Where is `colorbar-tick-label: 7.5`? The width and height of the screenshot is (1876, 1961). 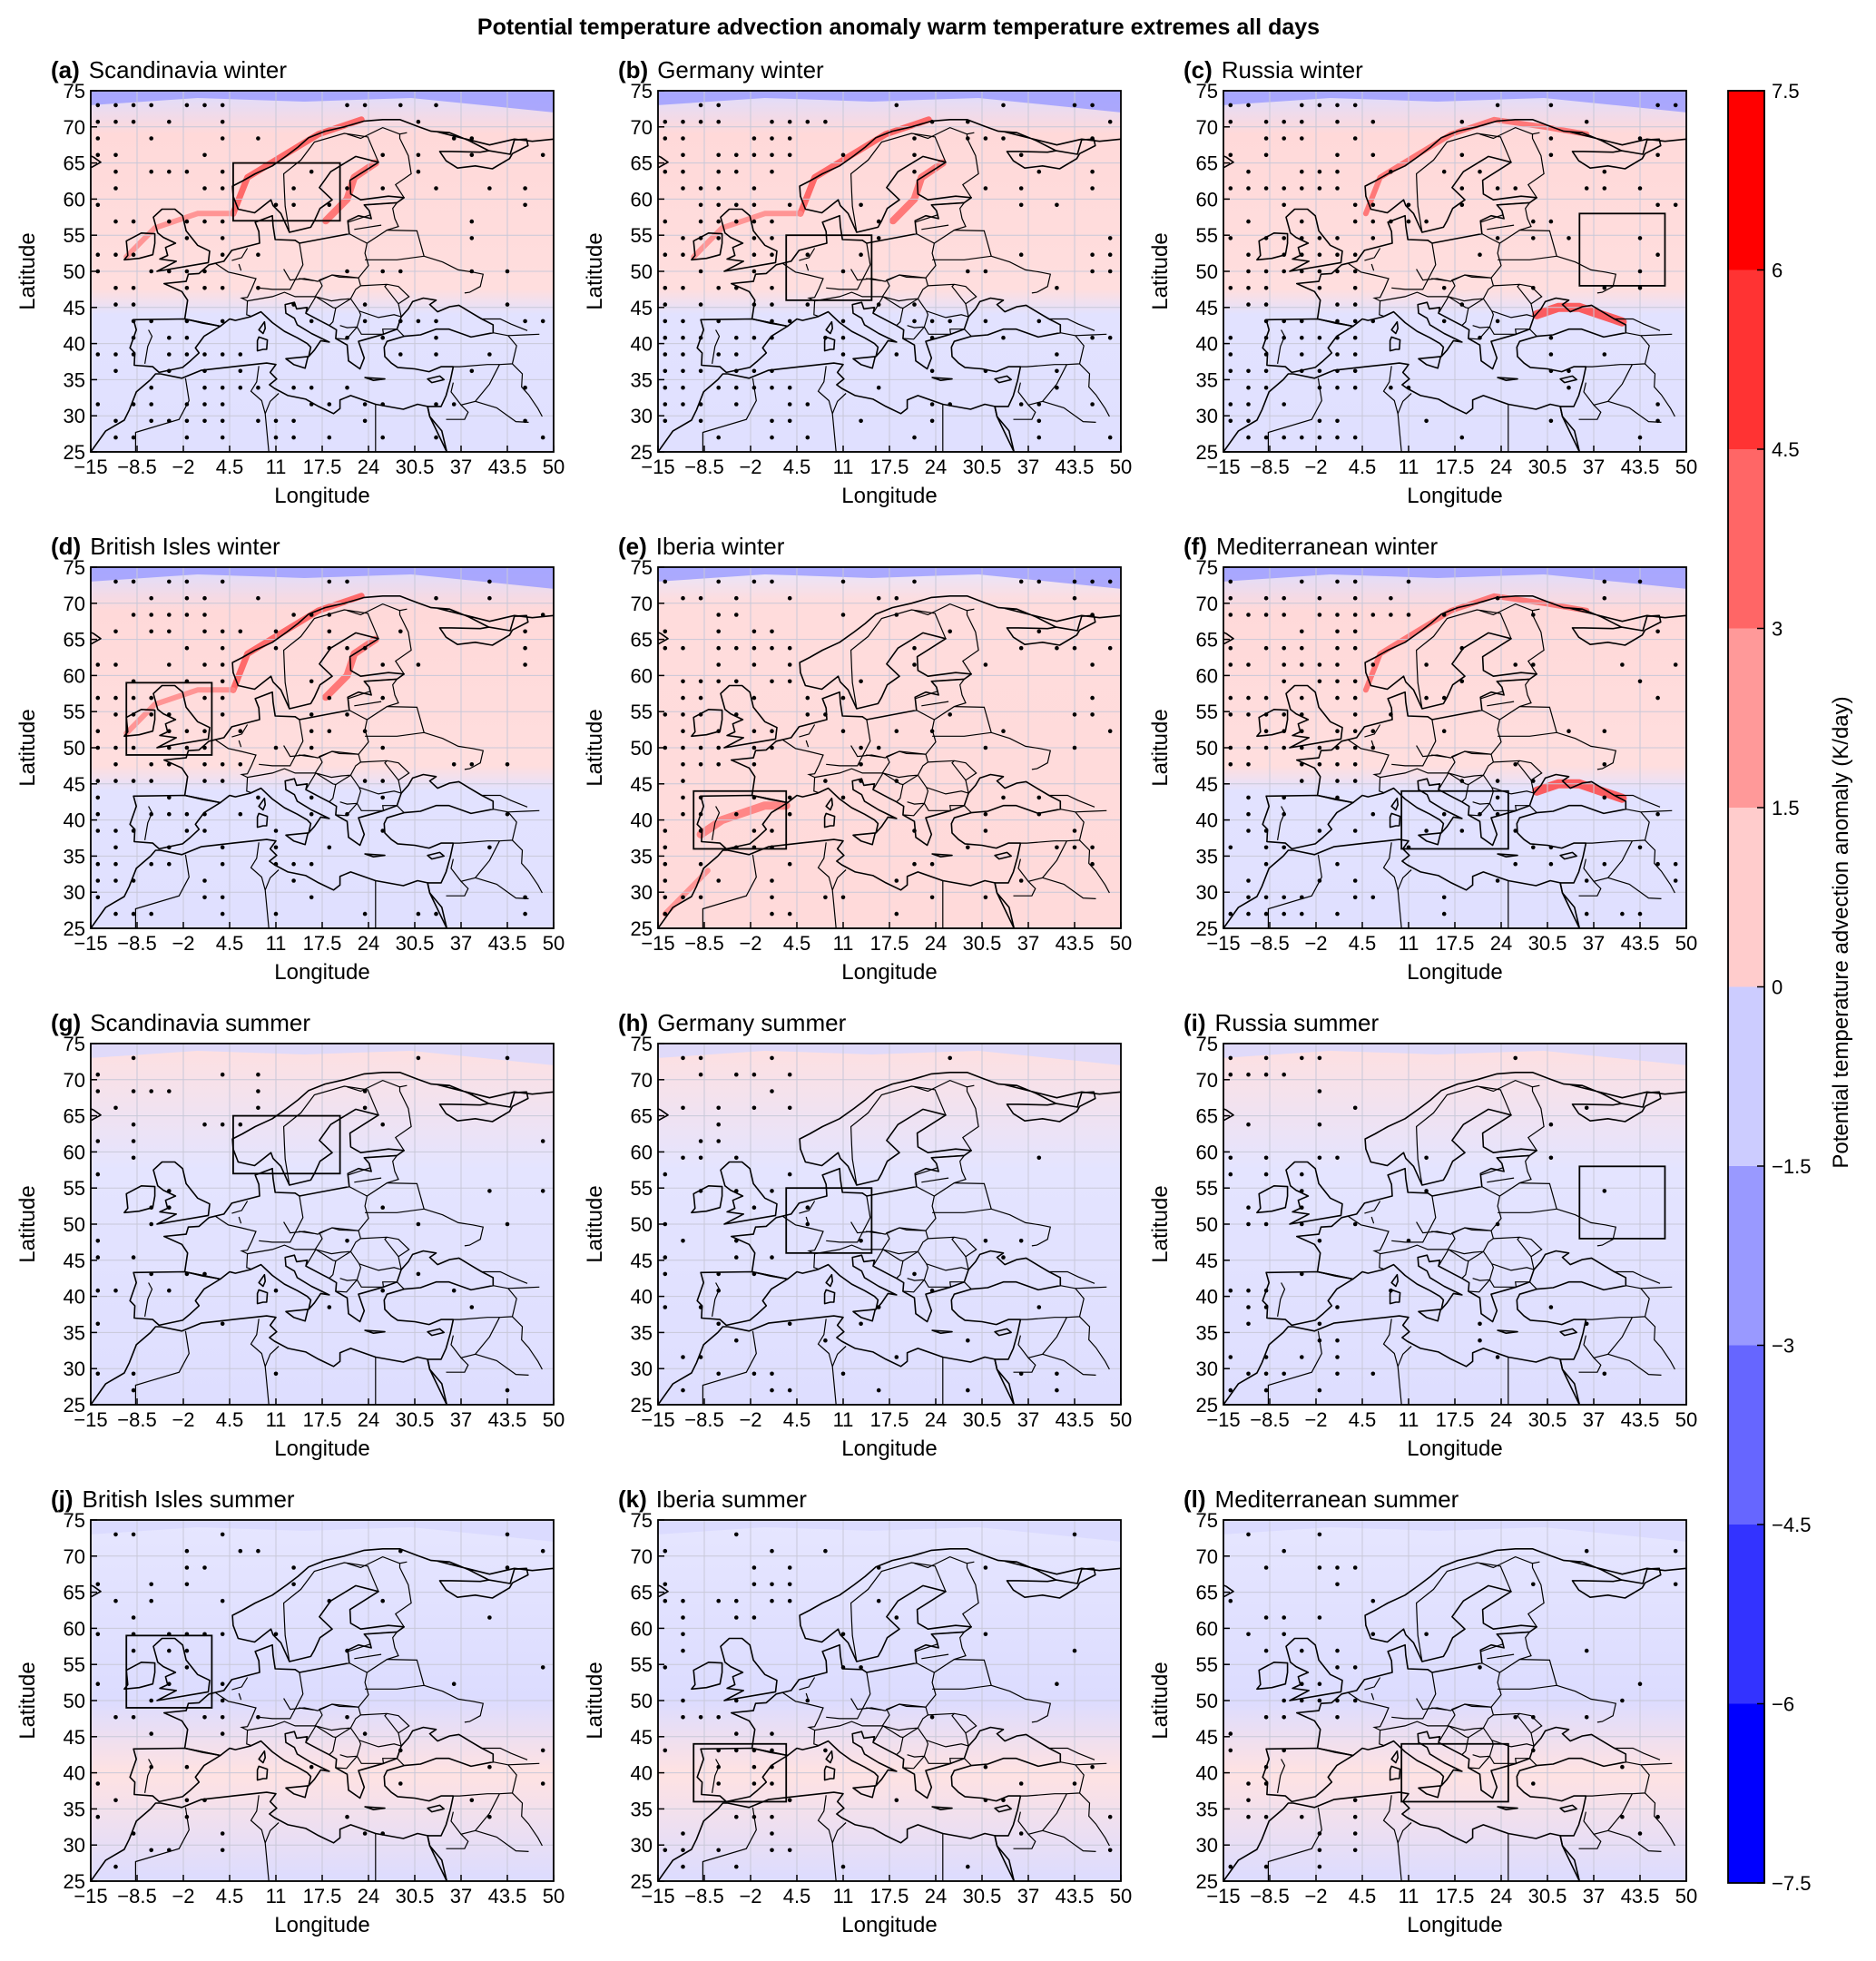 colorbar-tick-label: 7.5 is located at coordinates (1786, 91).